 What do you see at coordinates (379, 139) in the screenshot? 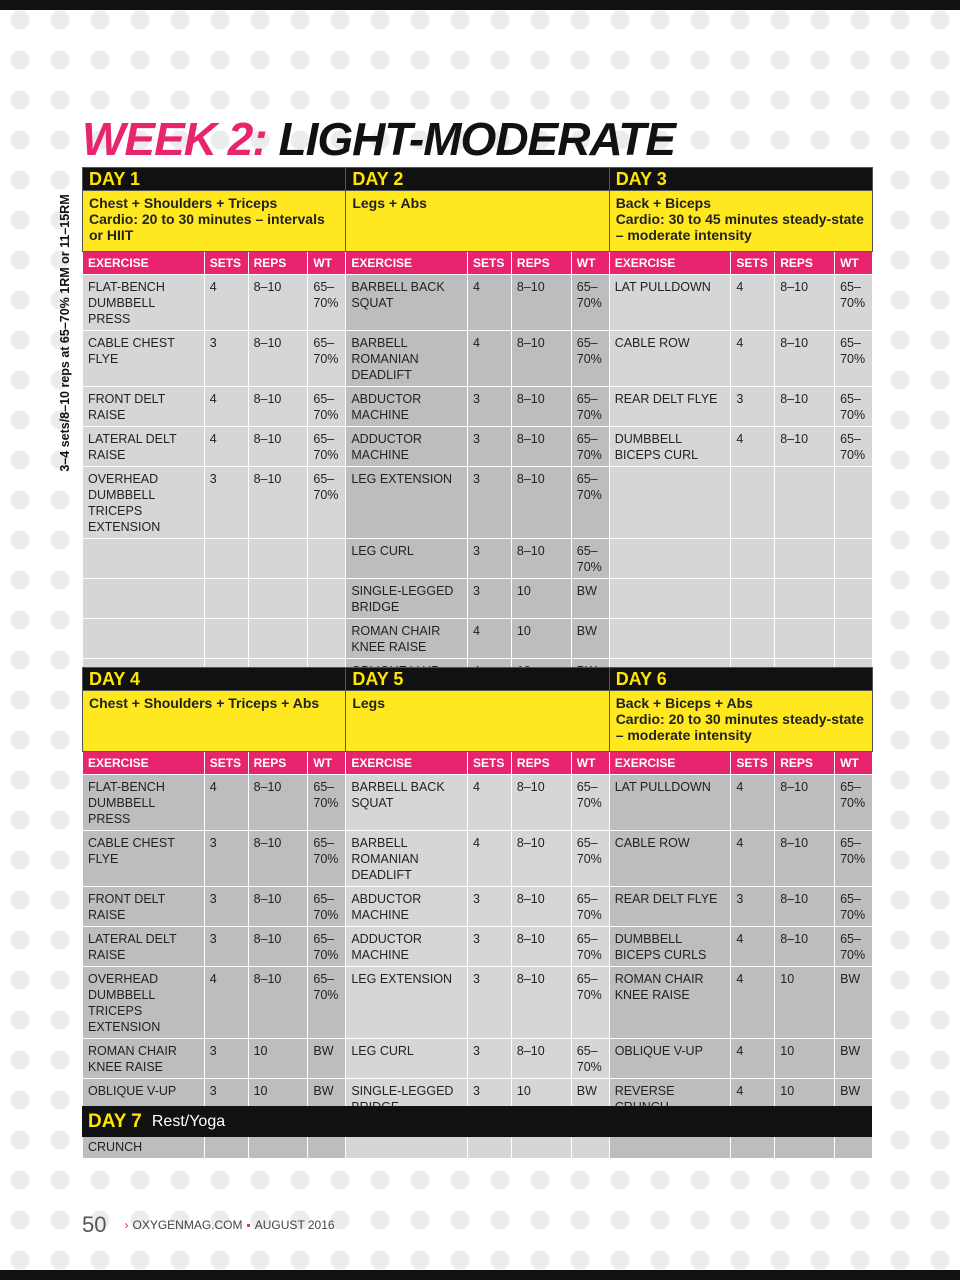
I see `title: WEEK 2: LIGHT-MODERATE` at bounding box center [379, 139].